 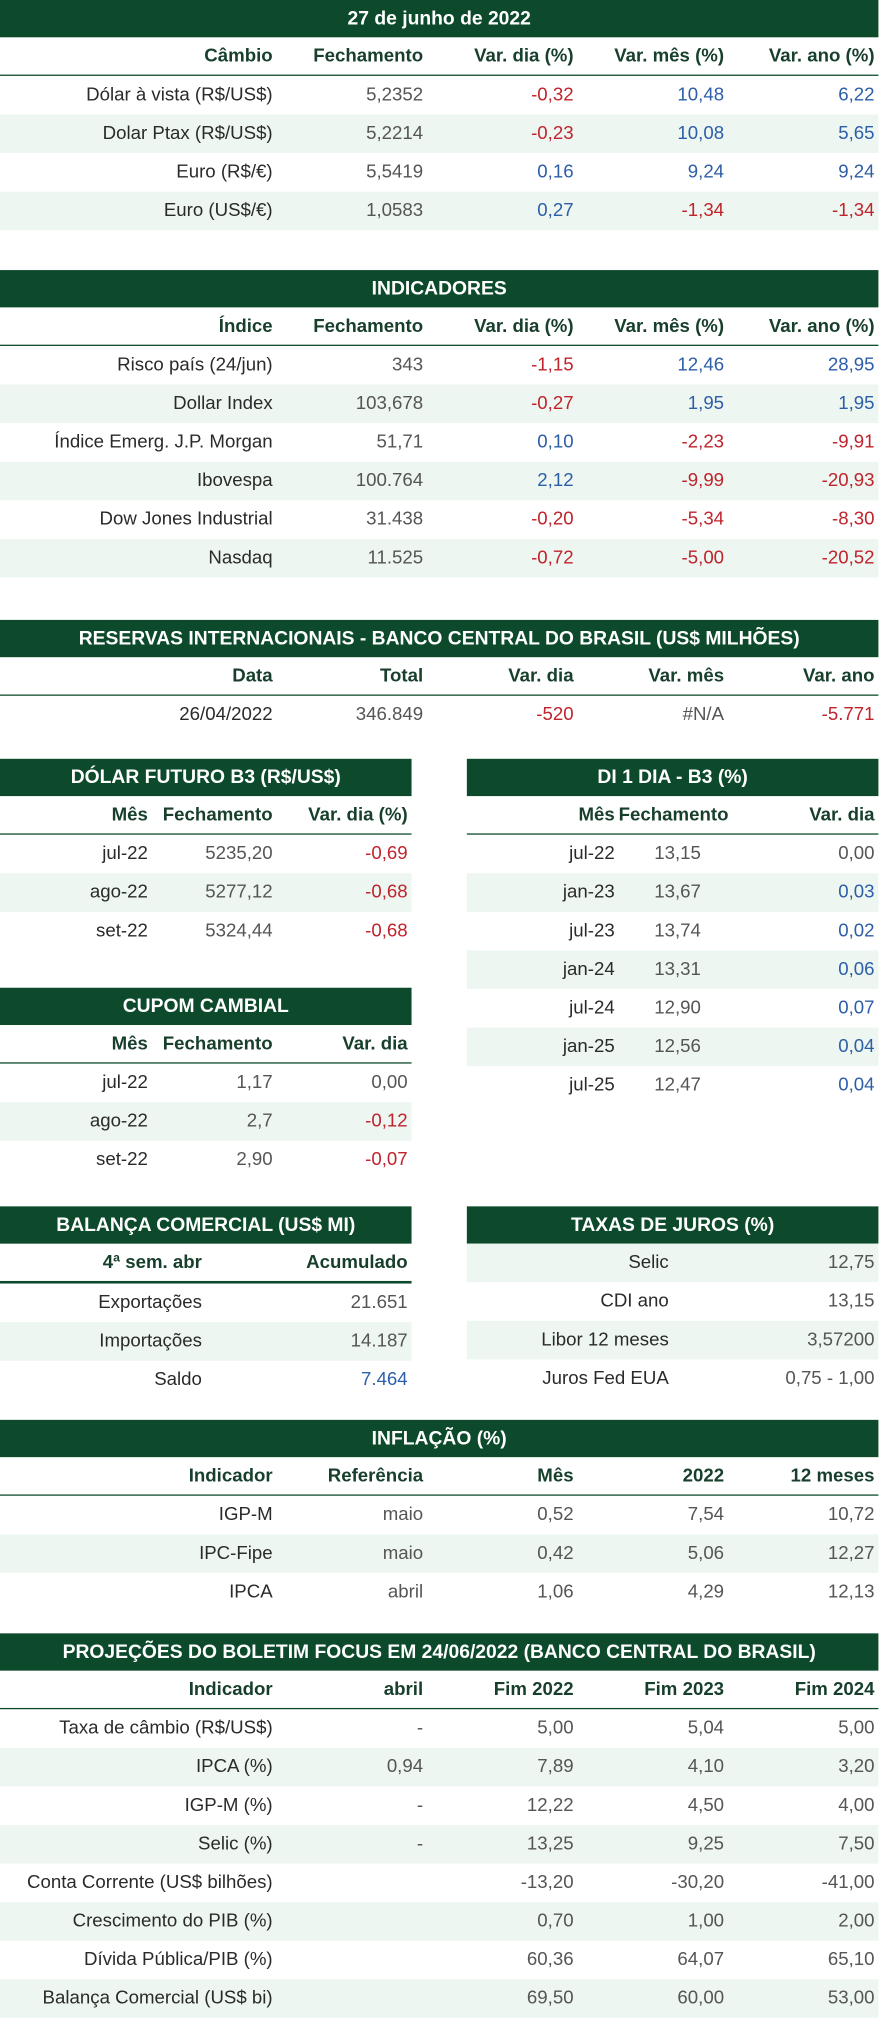 I want to click on cell-value: 13,25, so click(x=550, y=1844).